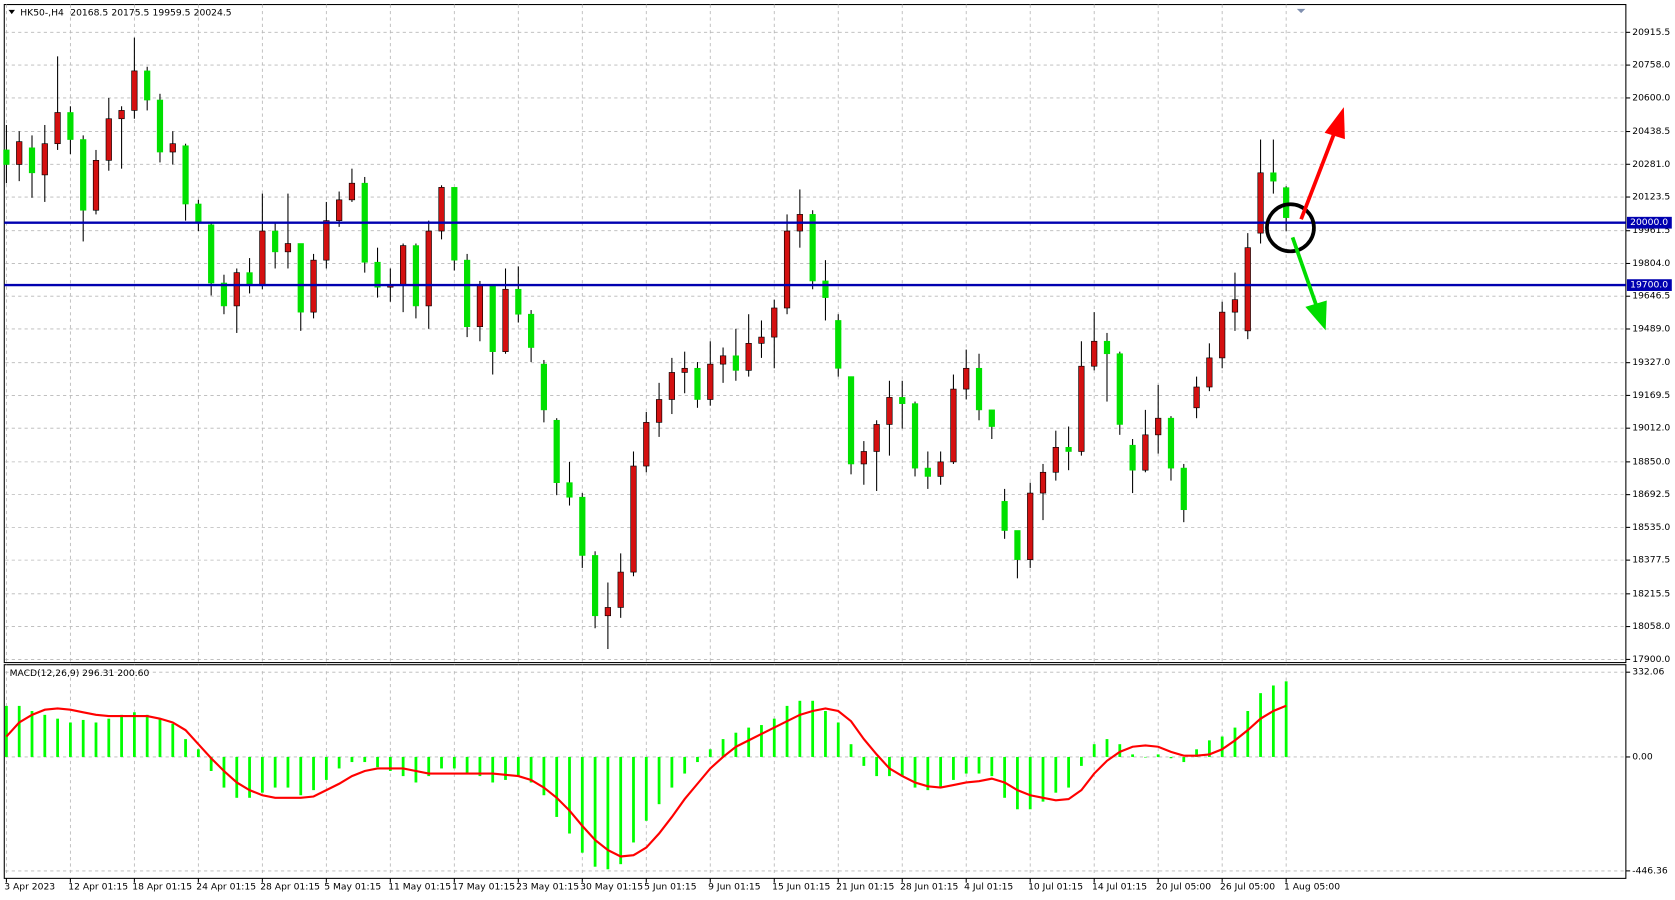  Describe the element at coordinates (1301, 11) in the screenshot. I see `shift-marker` at that location.